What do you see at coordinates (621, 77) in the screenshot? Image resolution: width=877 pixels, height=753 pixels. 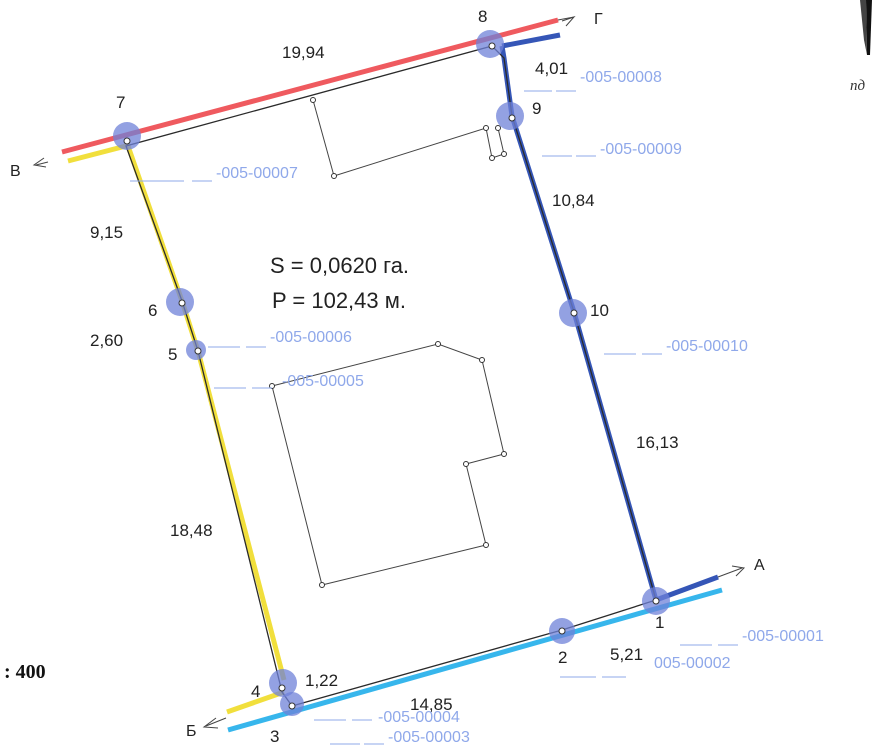 I see `point-code-8: -005-00008` at bounding box center [621, 77].